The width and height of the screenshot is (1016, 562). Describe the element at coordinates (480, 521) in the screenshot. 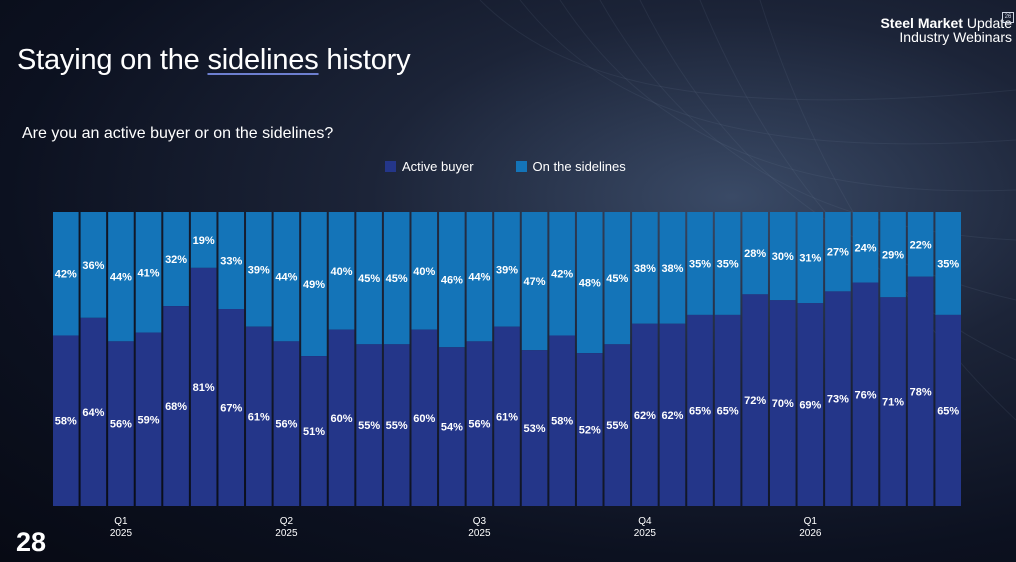

I see `x-tick-label-2-quarter: Q3` at that location.